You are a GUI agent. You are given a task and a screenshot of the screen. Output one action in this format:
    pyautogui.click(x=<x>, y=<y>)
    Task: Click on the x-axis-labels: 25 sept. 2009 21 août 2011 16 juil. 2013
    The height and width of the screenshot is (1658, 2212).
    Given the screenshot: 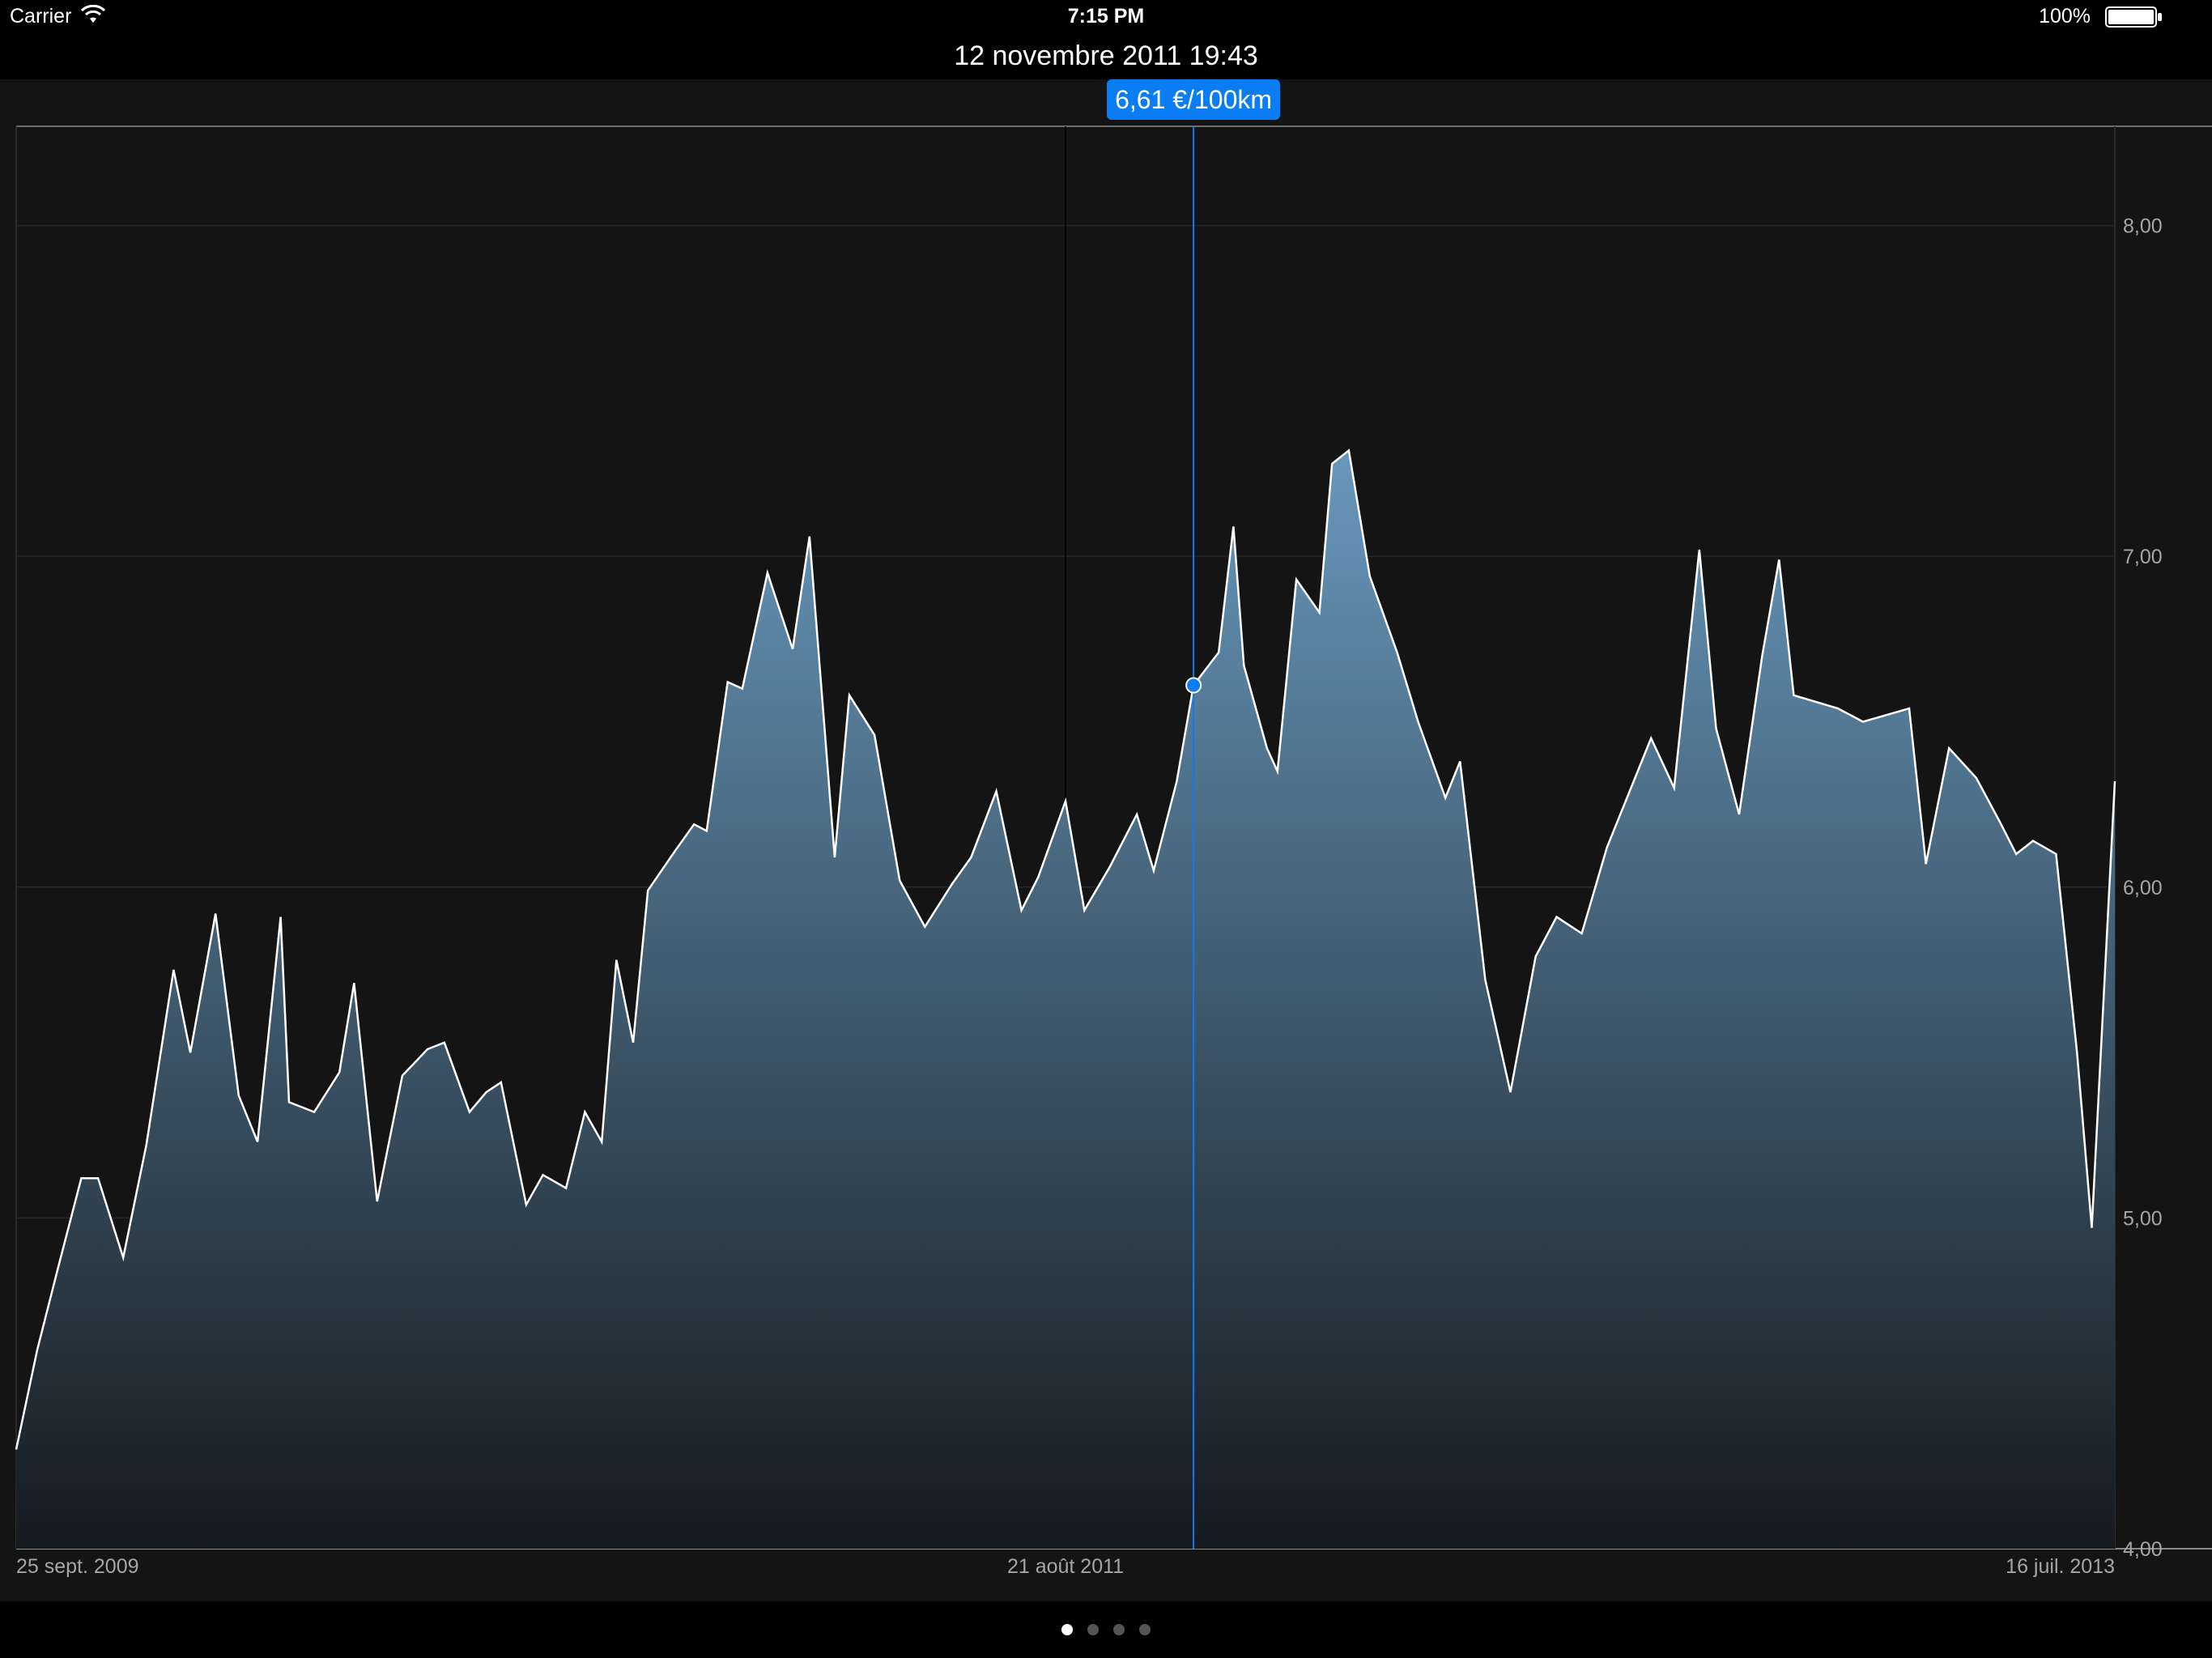 What is the action you would take?
    pyautogui.click(x=1065, y=1566)
    